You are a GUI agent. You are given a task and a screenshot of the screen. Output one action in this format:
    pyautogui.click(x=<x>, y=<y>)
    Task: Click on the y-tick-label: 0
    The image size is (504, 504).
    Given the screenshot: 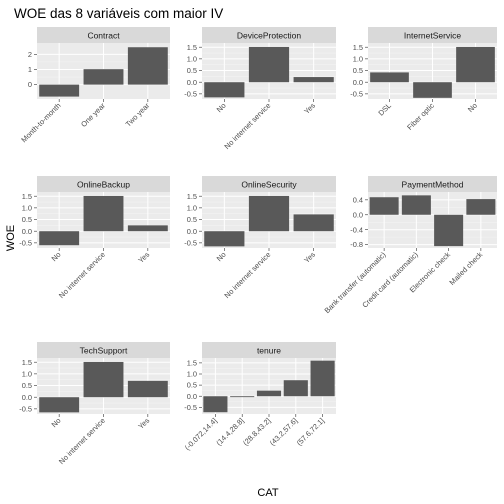 What is the action you would take?
    pyautogui.click(x=30, y=84)
    